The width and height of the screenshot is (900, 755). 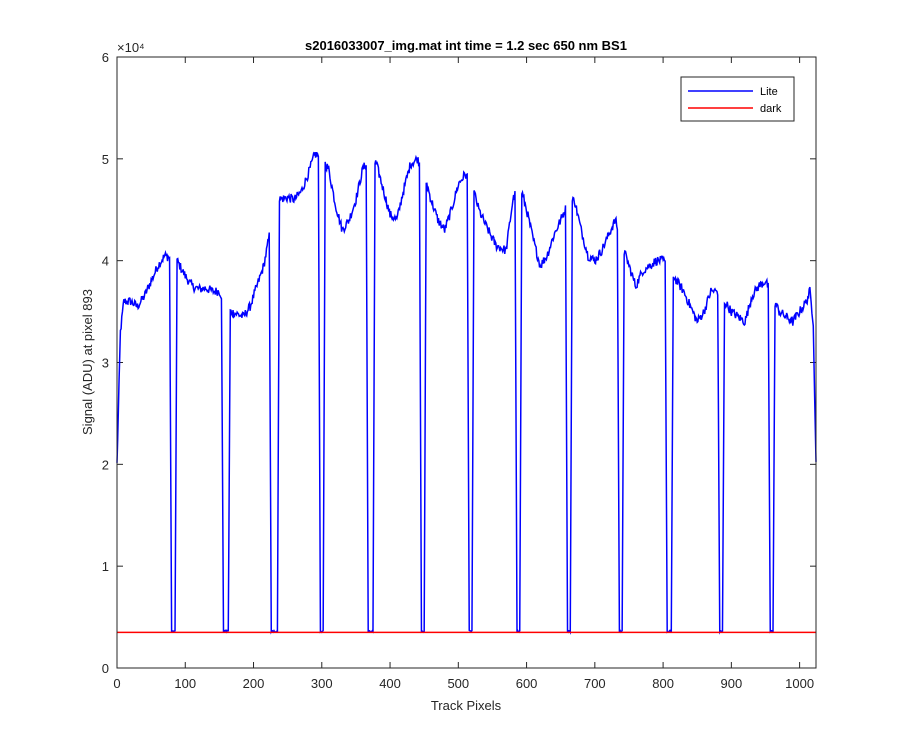 I want to click on x-tick-label: 200, so click(x=254, y=683).